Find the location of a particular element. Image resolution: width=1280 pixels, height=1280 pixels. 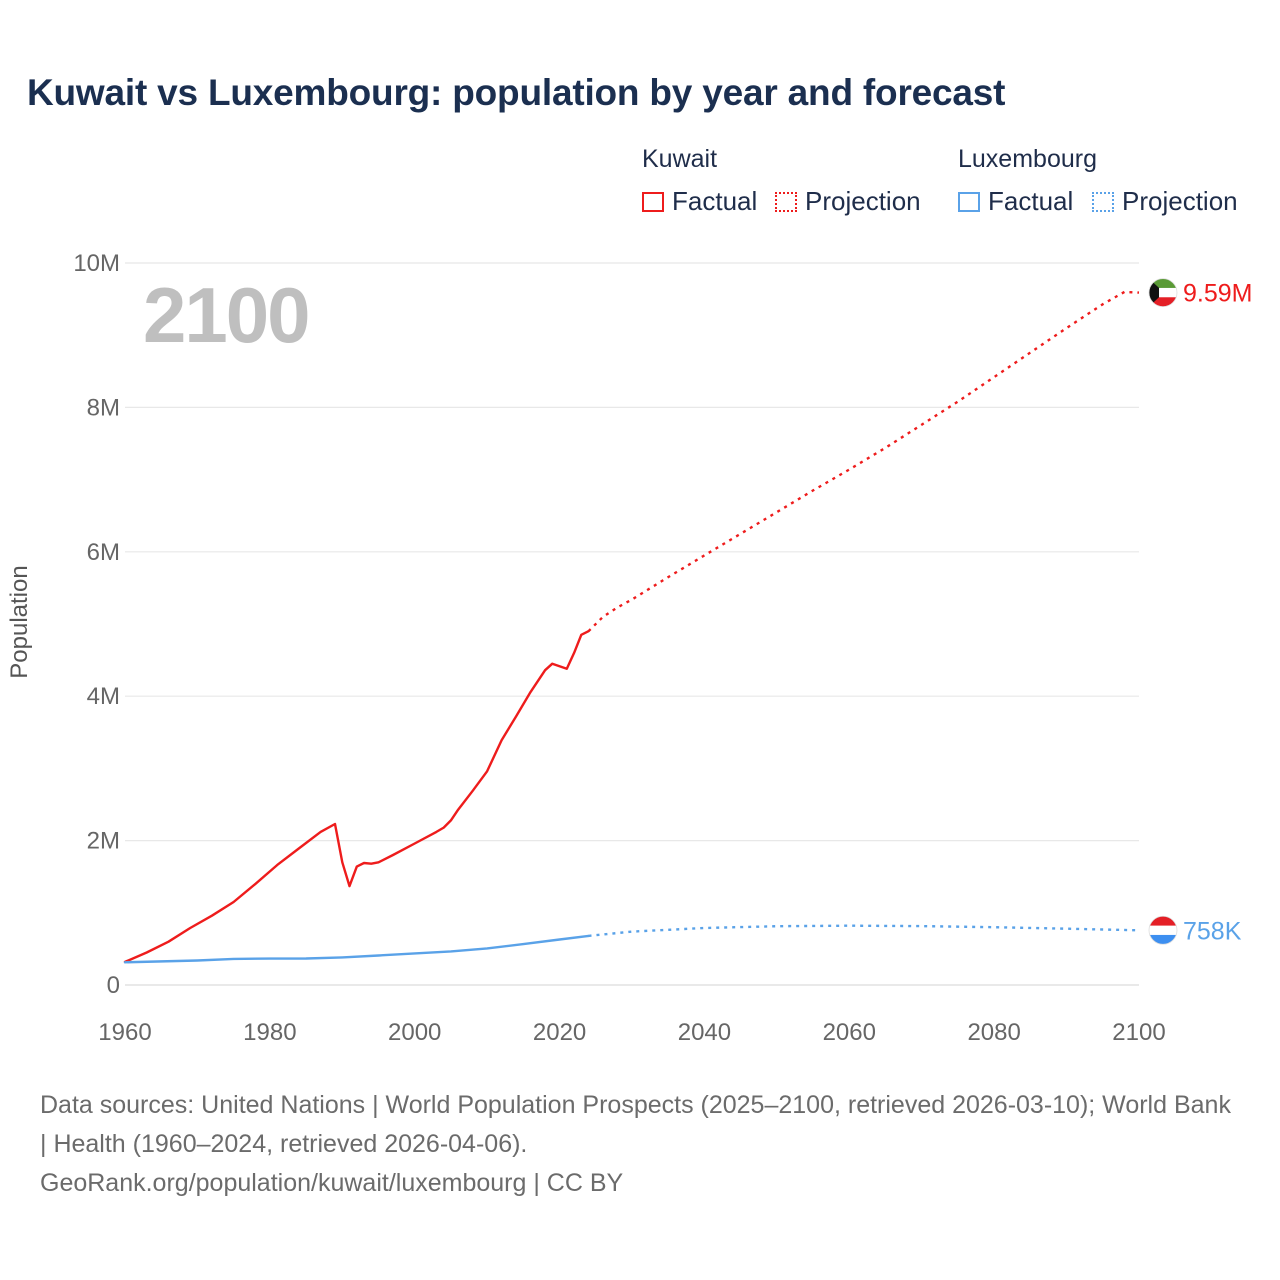

x-tick-label: 1980 is located at coordinates (269, 1032).